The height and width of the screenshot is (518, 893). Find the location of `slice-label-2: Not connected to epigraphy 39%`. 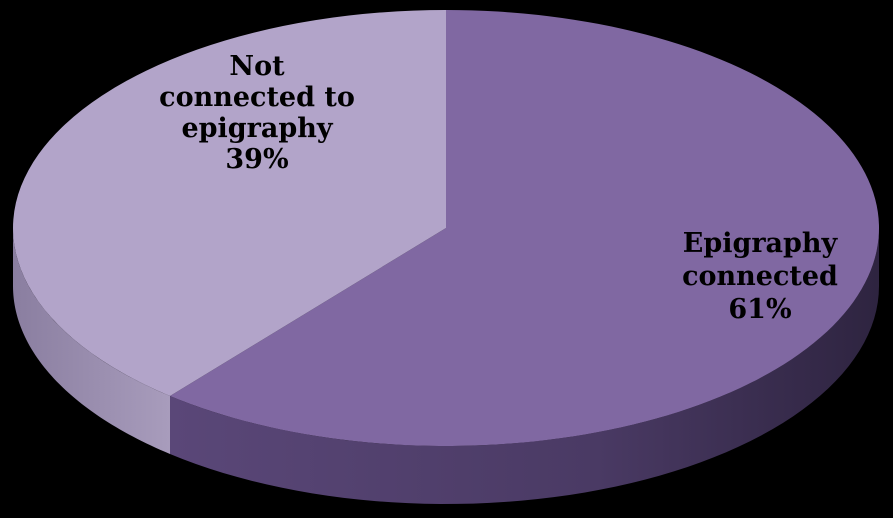

slice-label-2: Not connected to epigraphy 39% is located at coordinates (257, 113).